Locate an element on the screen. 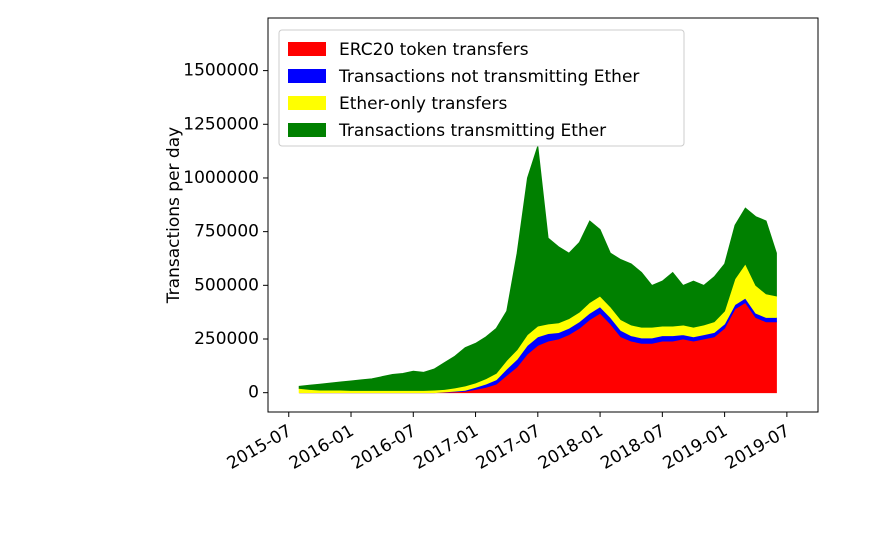 The image size is (891, 534). legend-label: Transactions not transmitting Ether is located at coordinates (488, 77).